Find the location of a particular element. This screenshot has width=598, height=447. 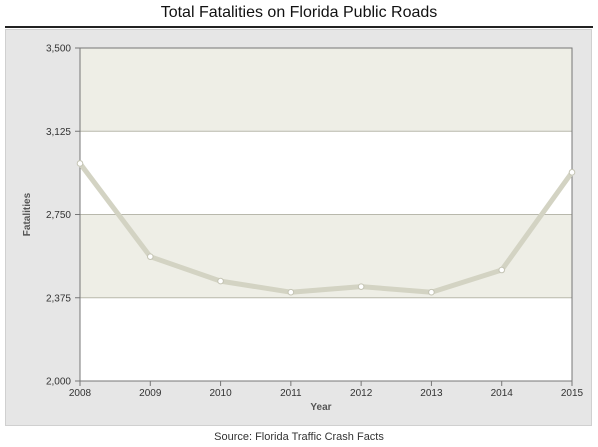

x-tick-label: 2011 is located at coordinates (291, 393).